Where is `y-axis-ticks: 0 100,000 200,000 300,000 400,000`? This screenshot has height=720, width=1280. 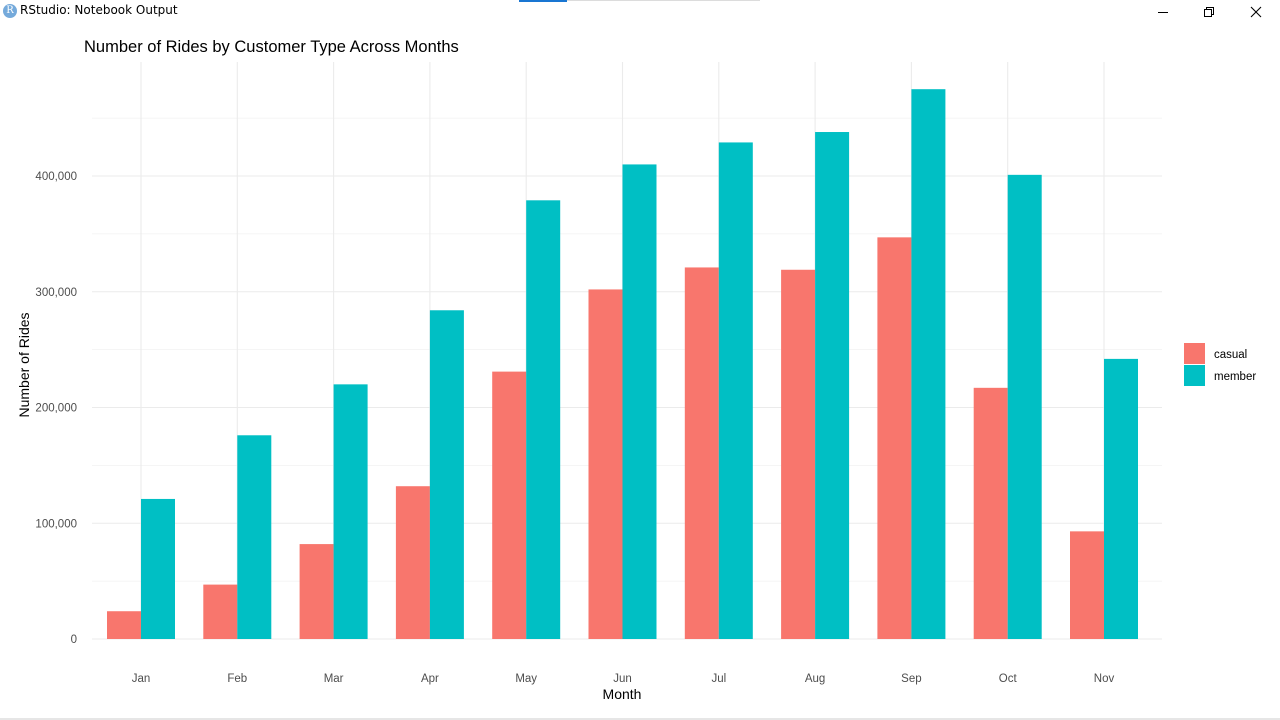 y-axis-ticks: 0 100,000 200,000 300,000 400,000 is located at coordinates (56, 408).